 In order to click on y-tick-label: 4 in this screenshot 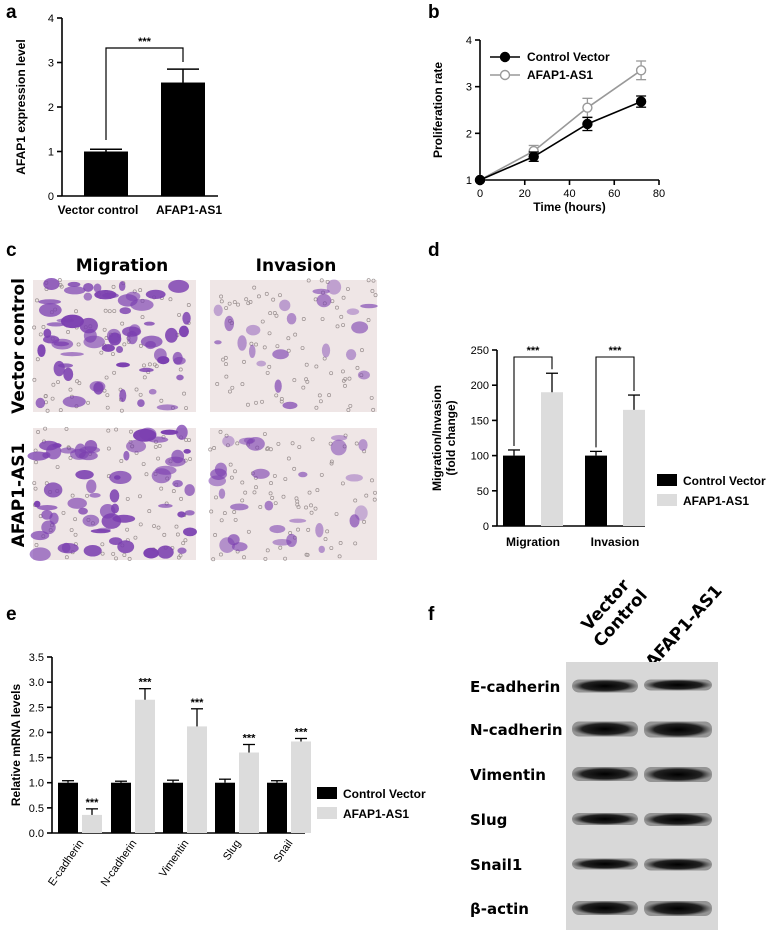, I will do `click(51, 19)`.